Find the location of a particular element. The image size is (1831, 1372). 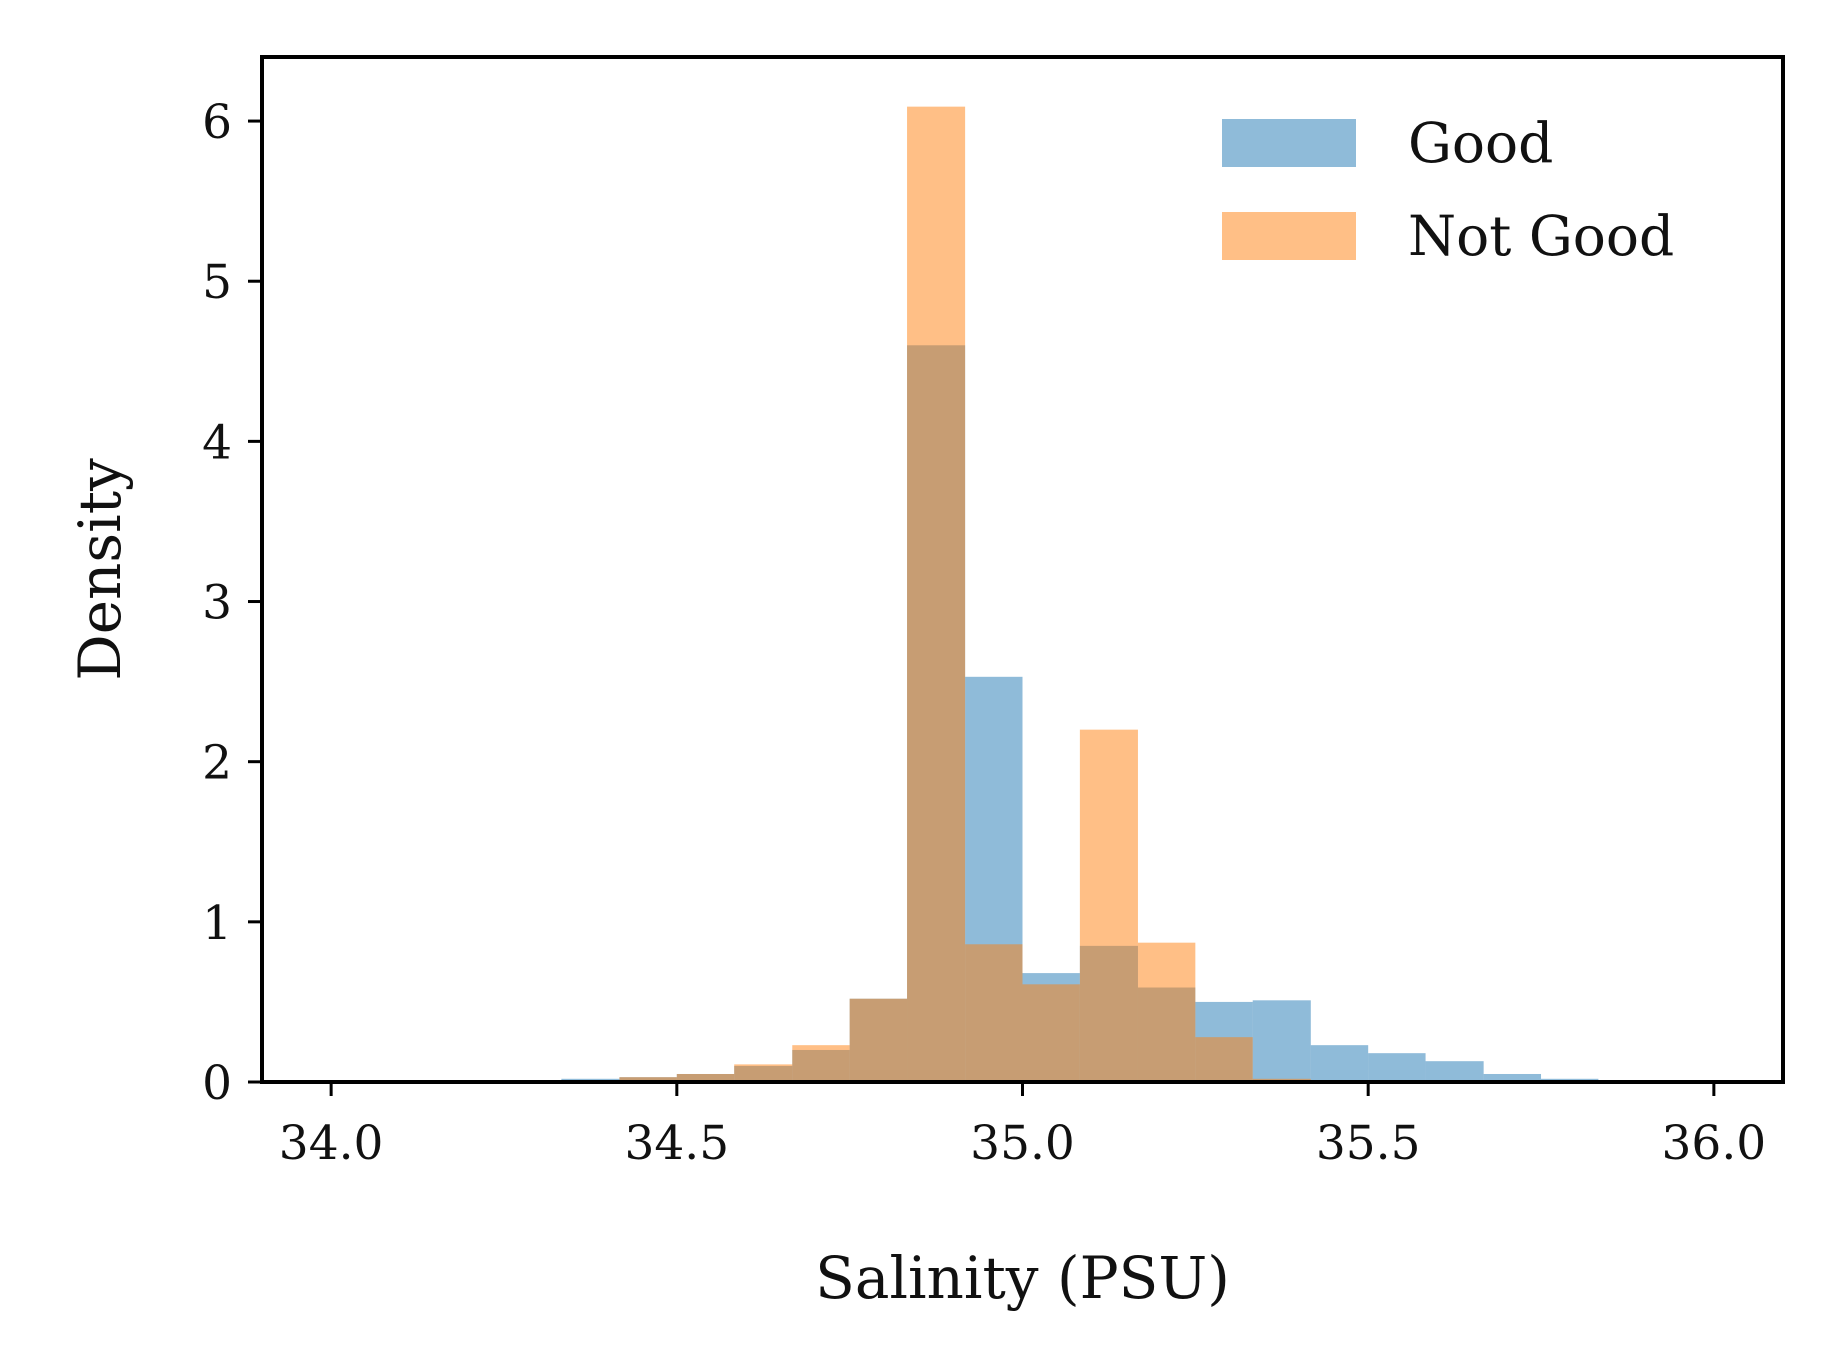

y-tick-label: 6 is located at coordinates (217, 122).